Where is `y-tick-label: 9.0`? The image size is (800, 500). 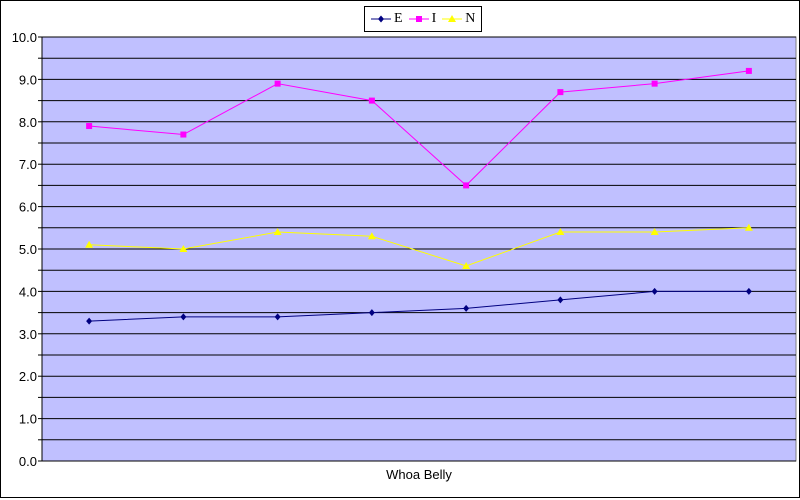
y-tick-label: 9.0 is located at coordinates (28, 79).